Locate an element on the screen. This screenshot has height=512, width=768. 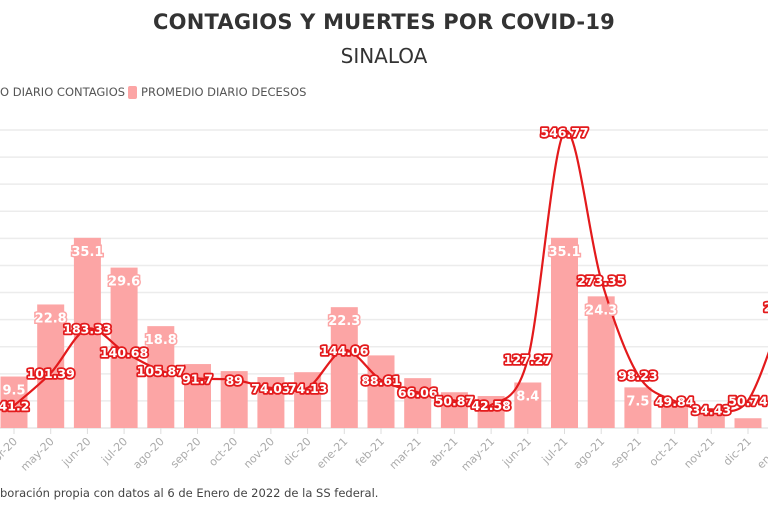
x-tick-label: oct-21 is located at coordinates (664, 452).